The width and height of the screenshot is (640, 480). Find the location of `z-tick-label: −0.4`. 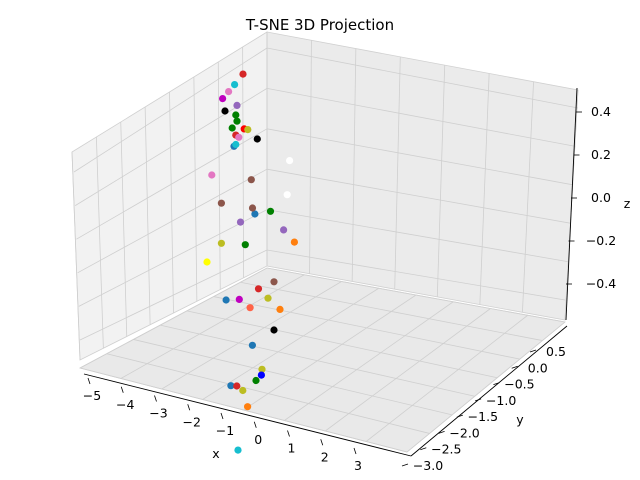

z-tick-label: −0.4 is located at coordinates (601, 283).